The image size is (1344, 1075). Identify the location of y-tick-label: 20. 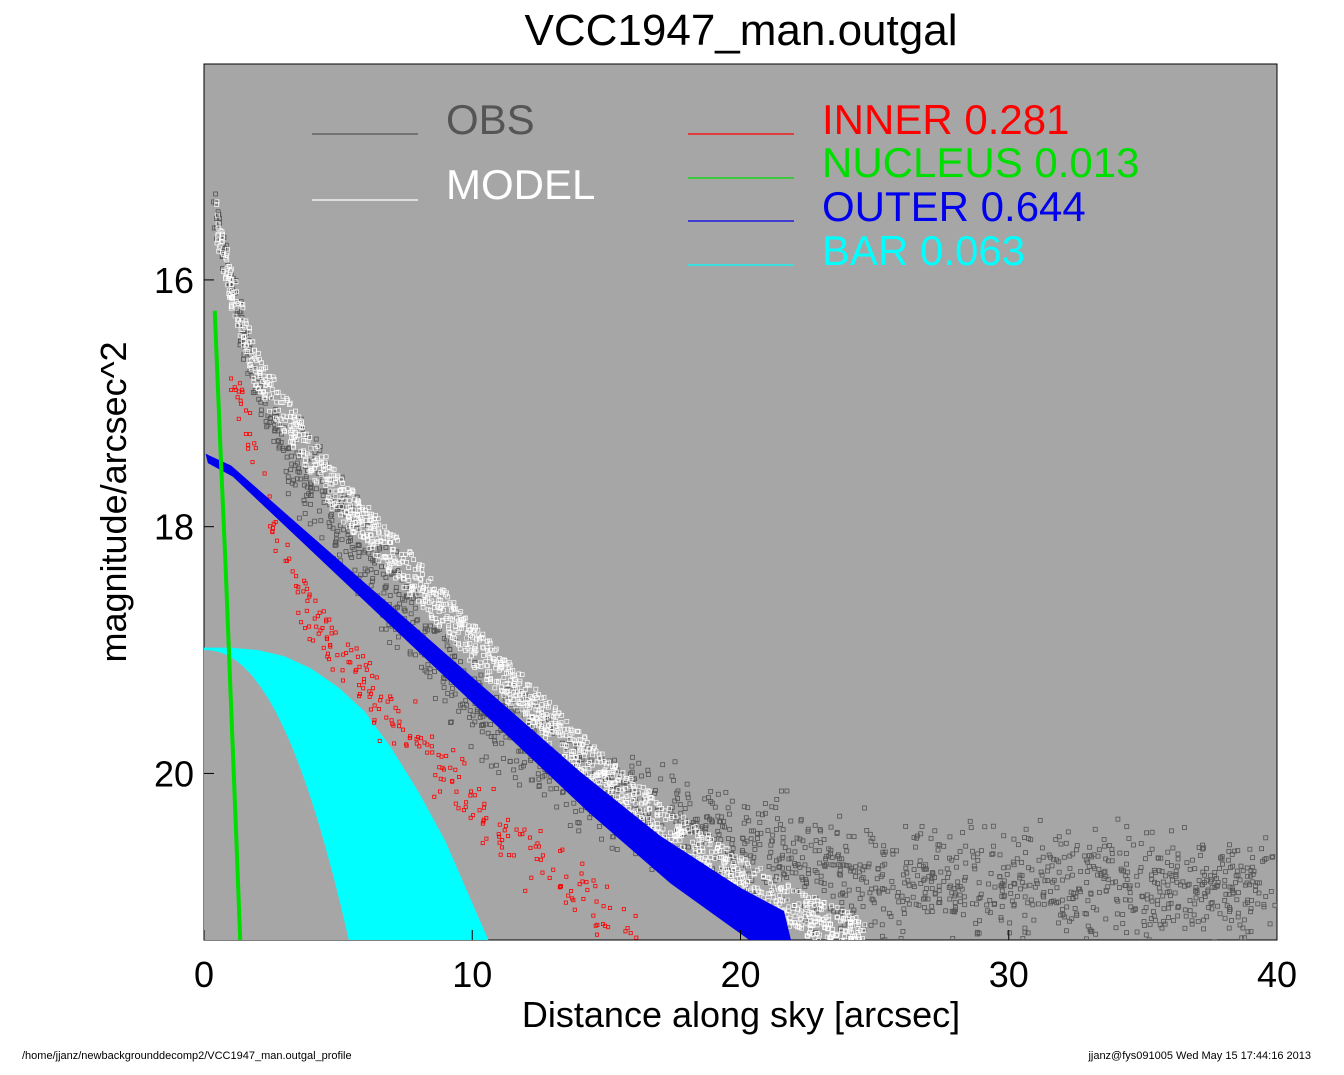
(174, 773).